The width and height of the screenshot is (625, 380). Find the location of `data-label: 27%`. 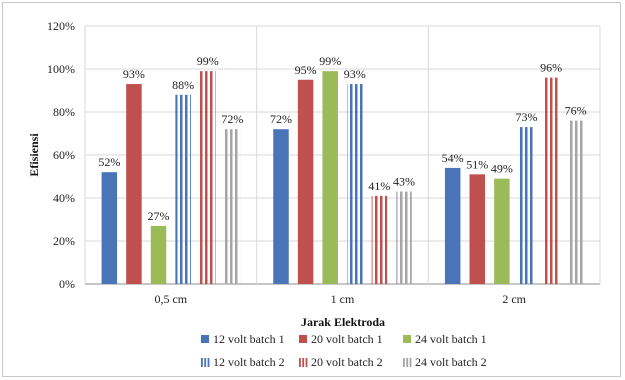

data-label: 27% is located at coordinates (159, 216).